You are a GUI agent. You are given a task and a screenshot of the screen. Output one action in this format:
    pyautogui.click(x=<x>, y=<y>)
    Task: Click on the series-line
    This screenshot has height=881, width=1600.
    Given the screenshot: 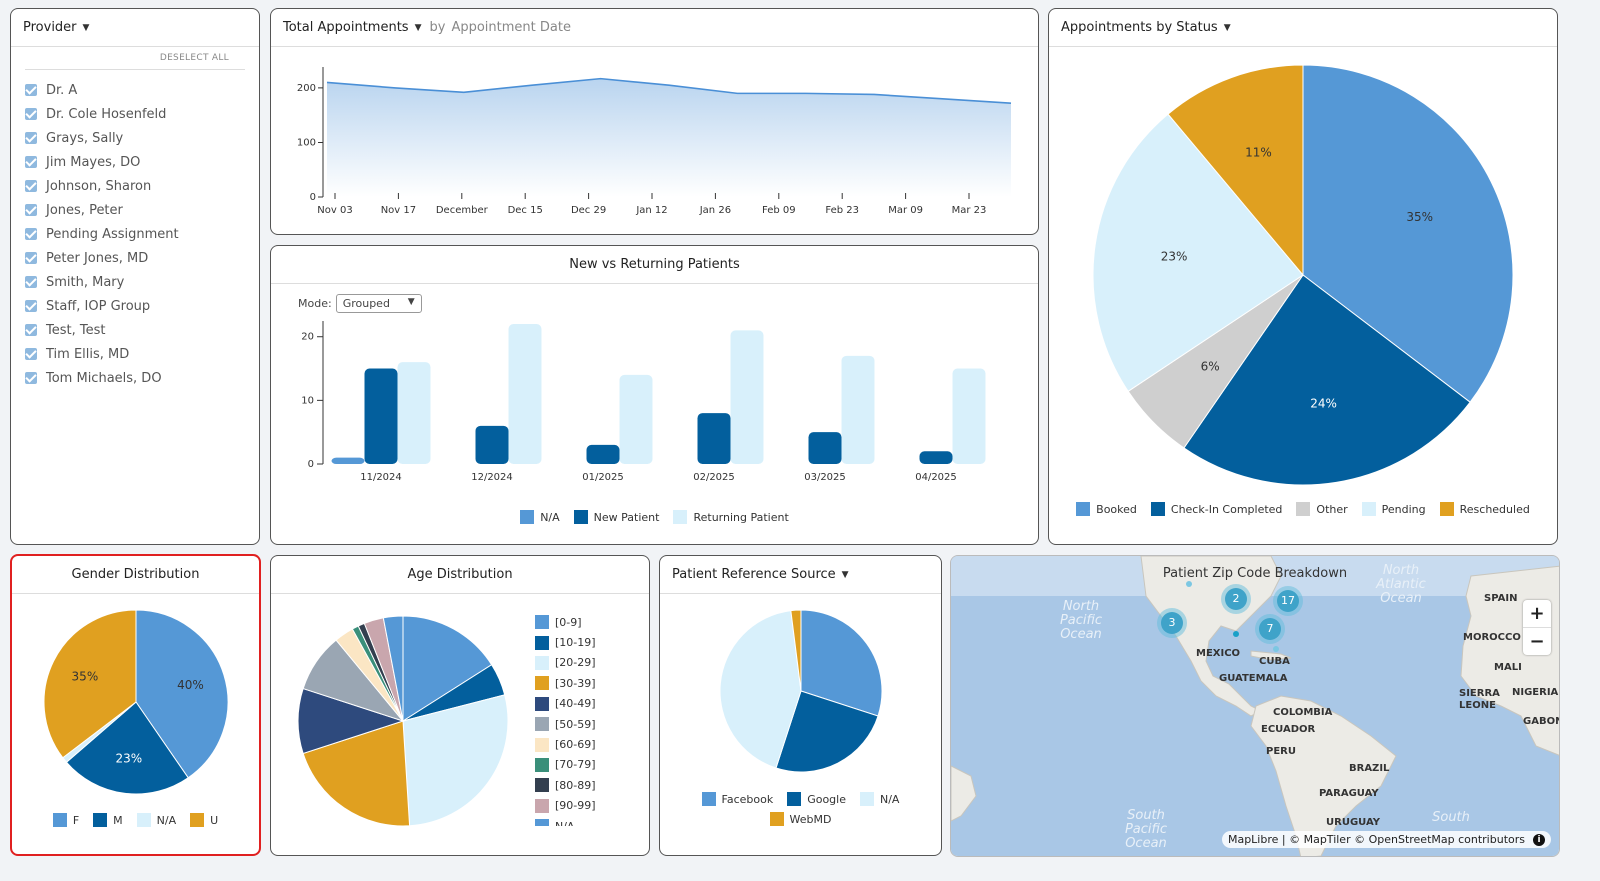 What is the action you would take?
    pyautogui.click(x=669, y=90)
    